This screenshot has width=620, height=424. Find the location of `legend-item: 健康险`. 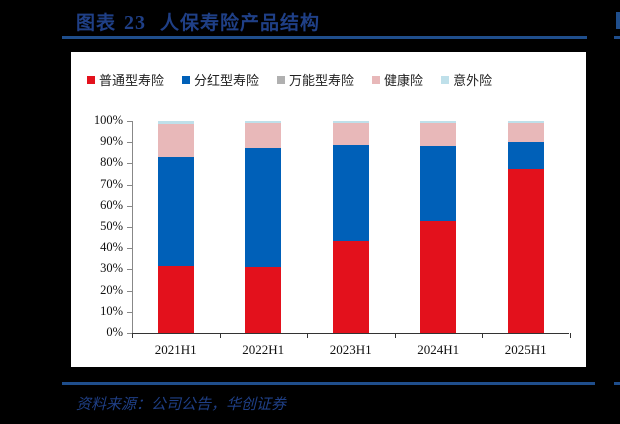

legend-item: 健康险 is located at coordinates (397, 79).